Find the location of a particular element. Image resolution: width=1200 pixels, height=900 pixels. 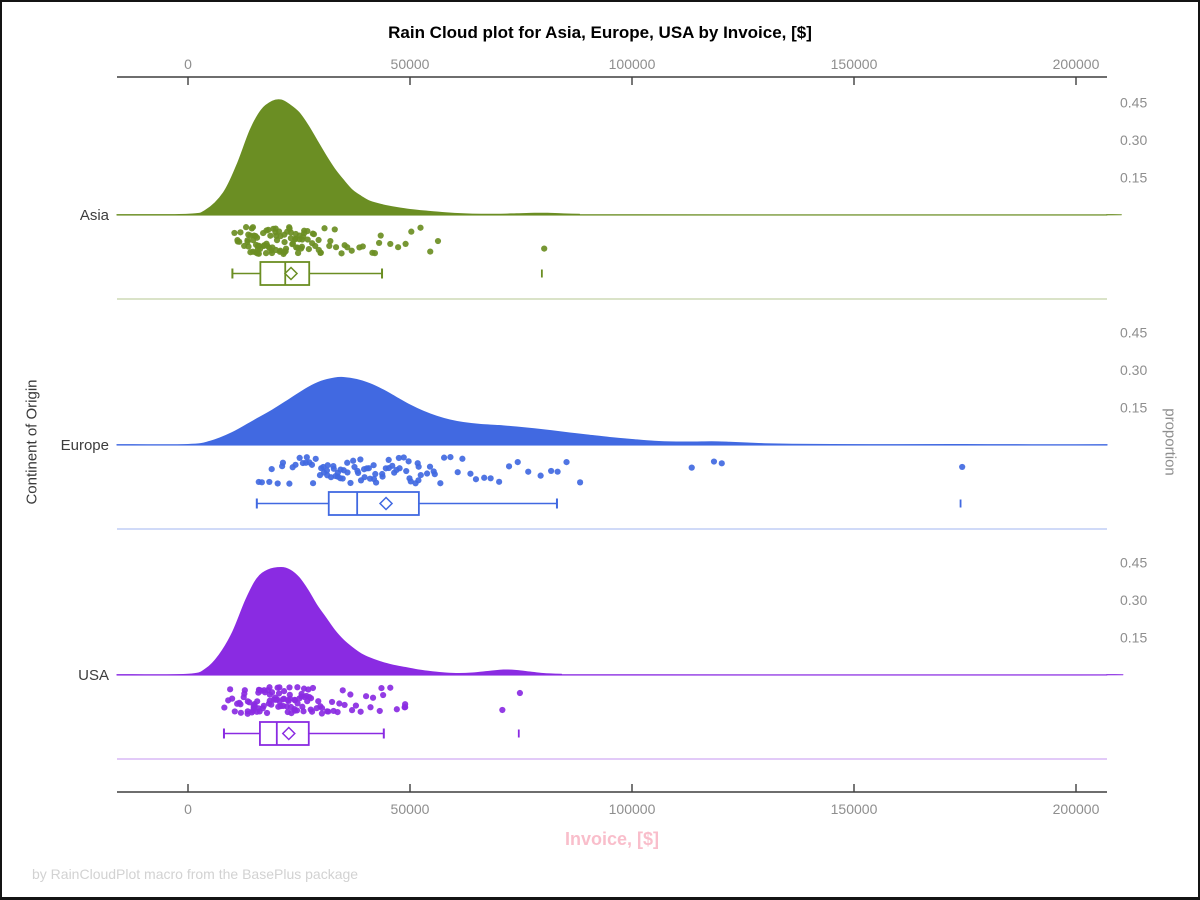

category-label-asia: Asia is located at coordinates (95, 215).